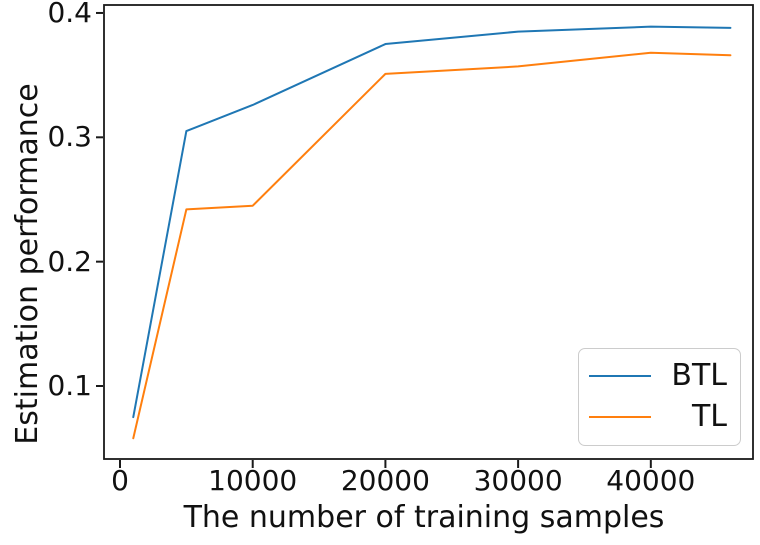  I want to click on x-axis-label: The number of training samples, so click(424, 517).